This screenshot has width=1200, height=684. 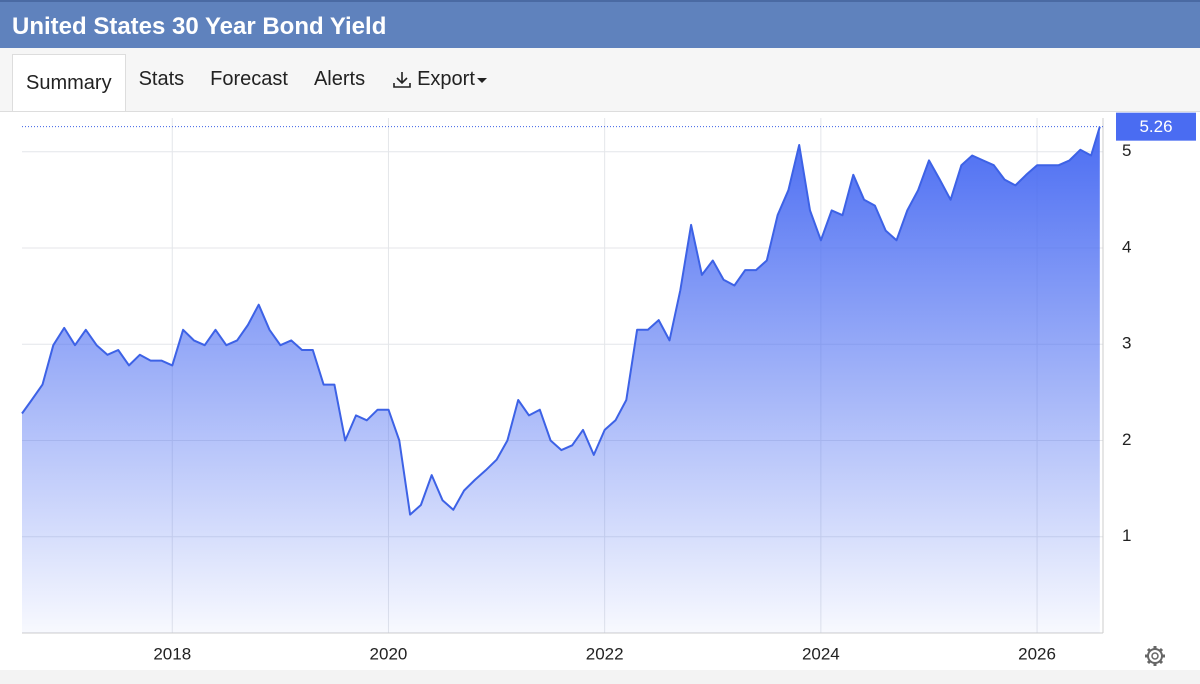 I want to click on x-tick-label: 2026, so click(x=1037, y=653).